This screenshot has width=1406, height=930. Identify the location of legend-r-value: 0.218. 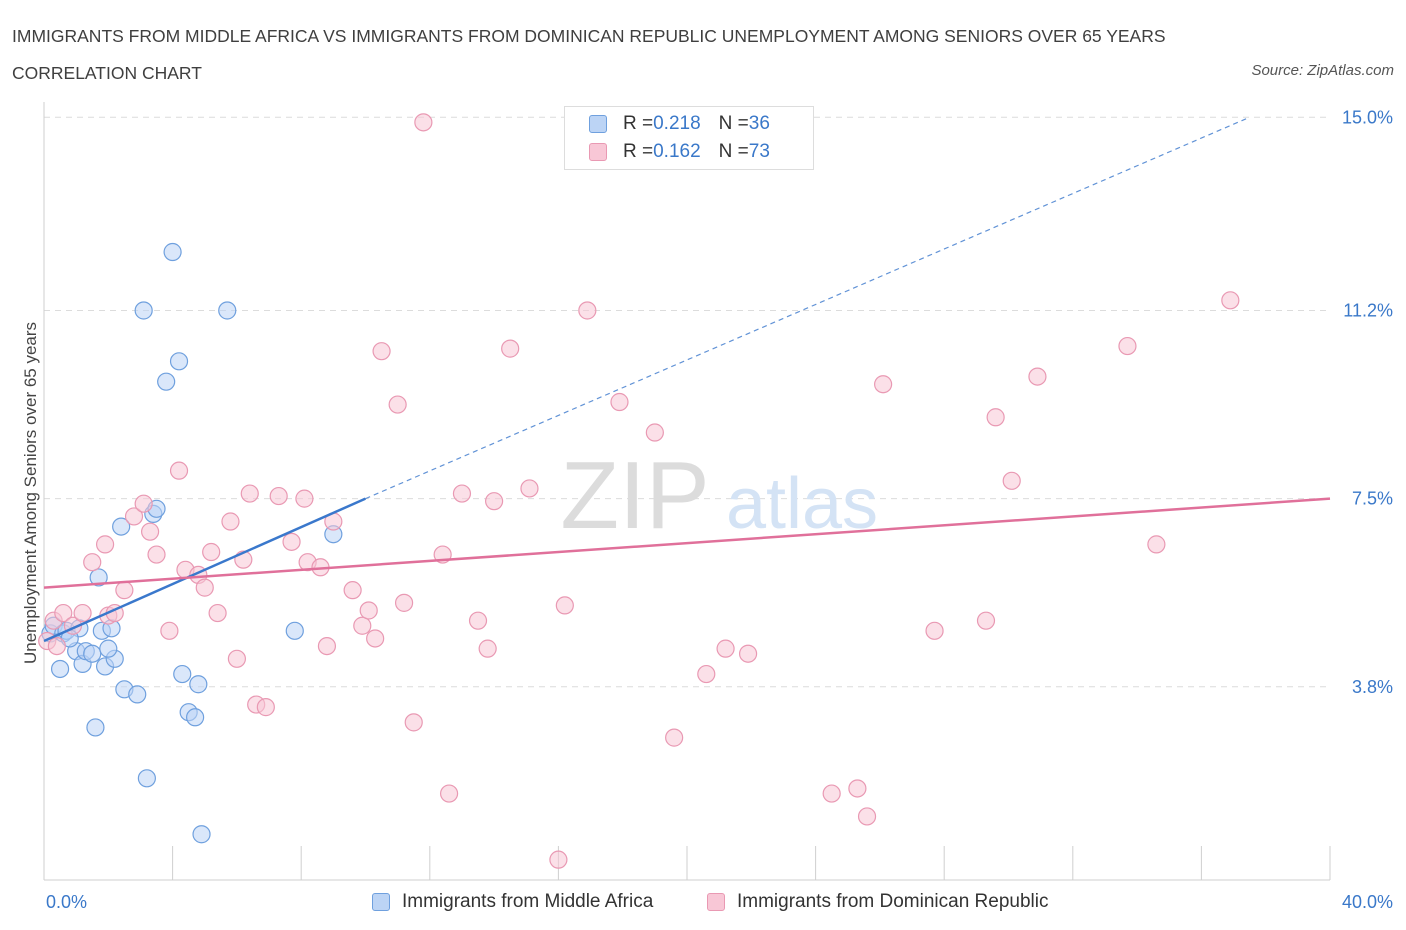
(677, 123).